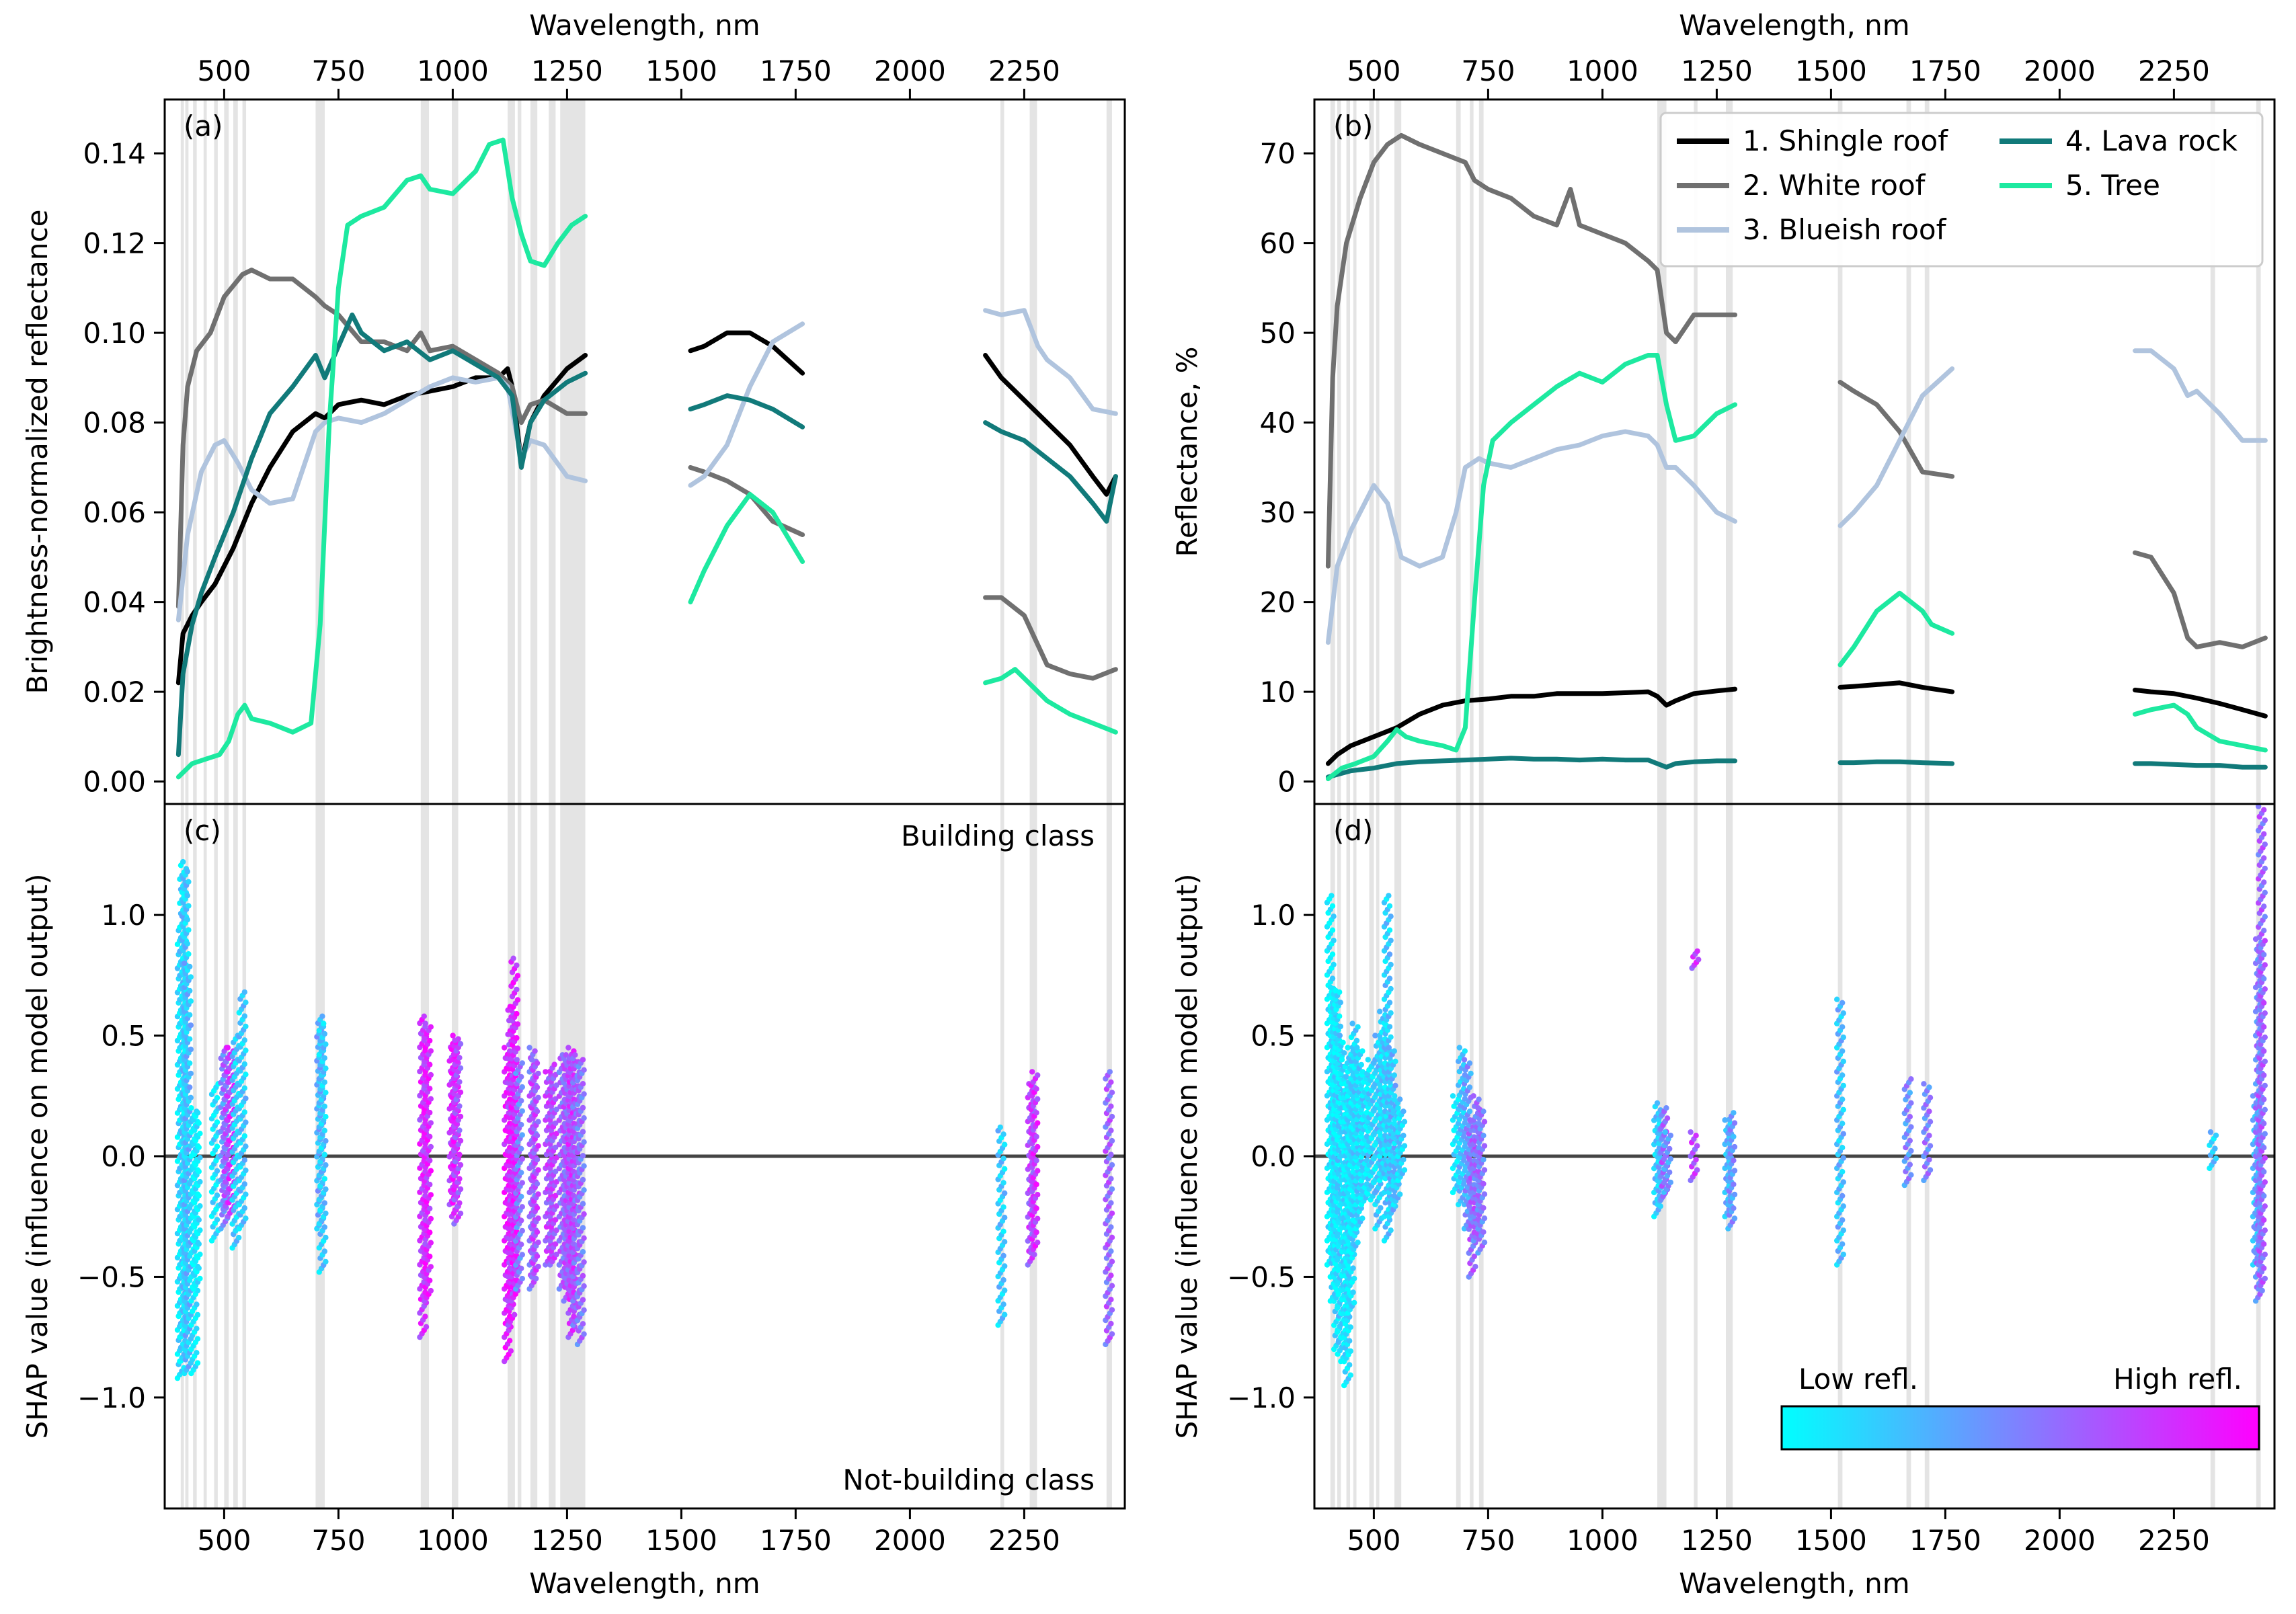 Image resolution: width=2296 pixels, height=1614 pixels. I want to click on x-tick-label: 2250, so click(1024, 1540).